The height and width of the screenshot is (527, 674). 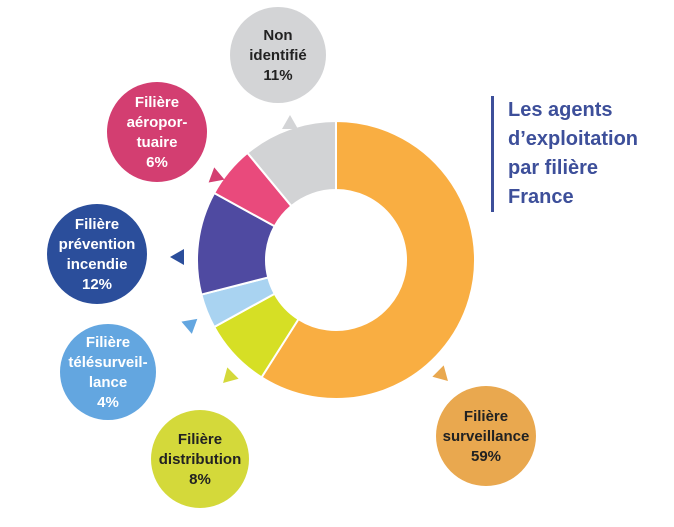 What do you see at coordinates (216, 175) in the screenshot?
I see `pointer-aéroportuaire-icon` at bounding box center [216, 175].